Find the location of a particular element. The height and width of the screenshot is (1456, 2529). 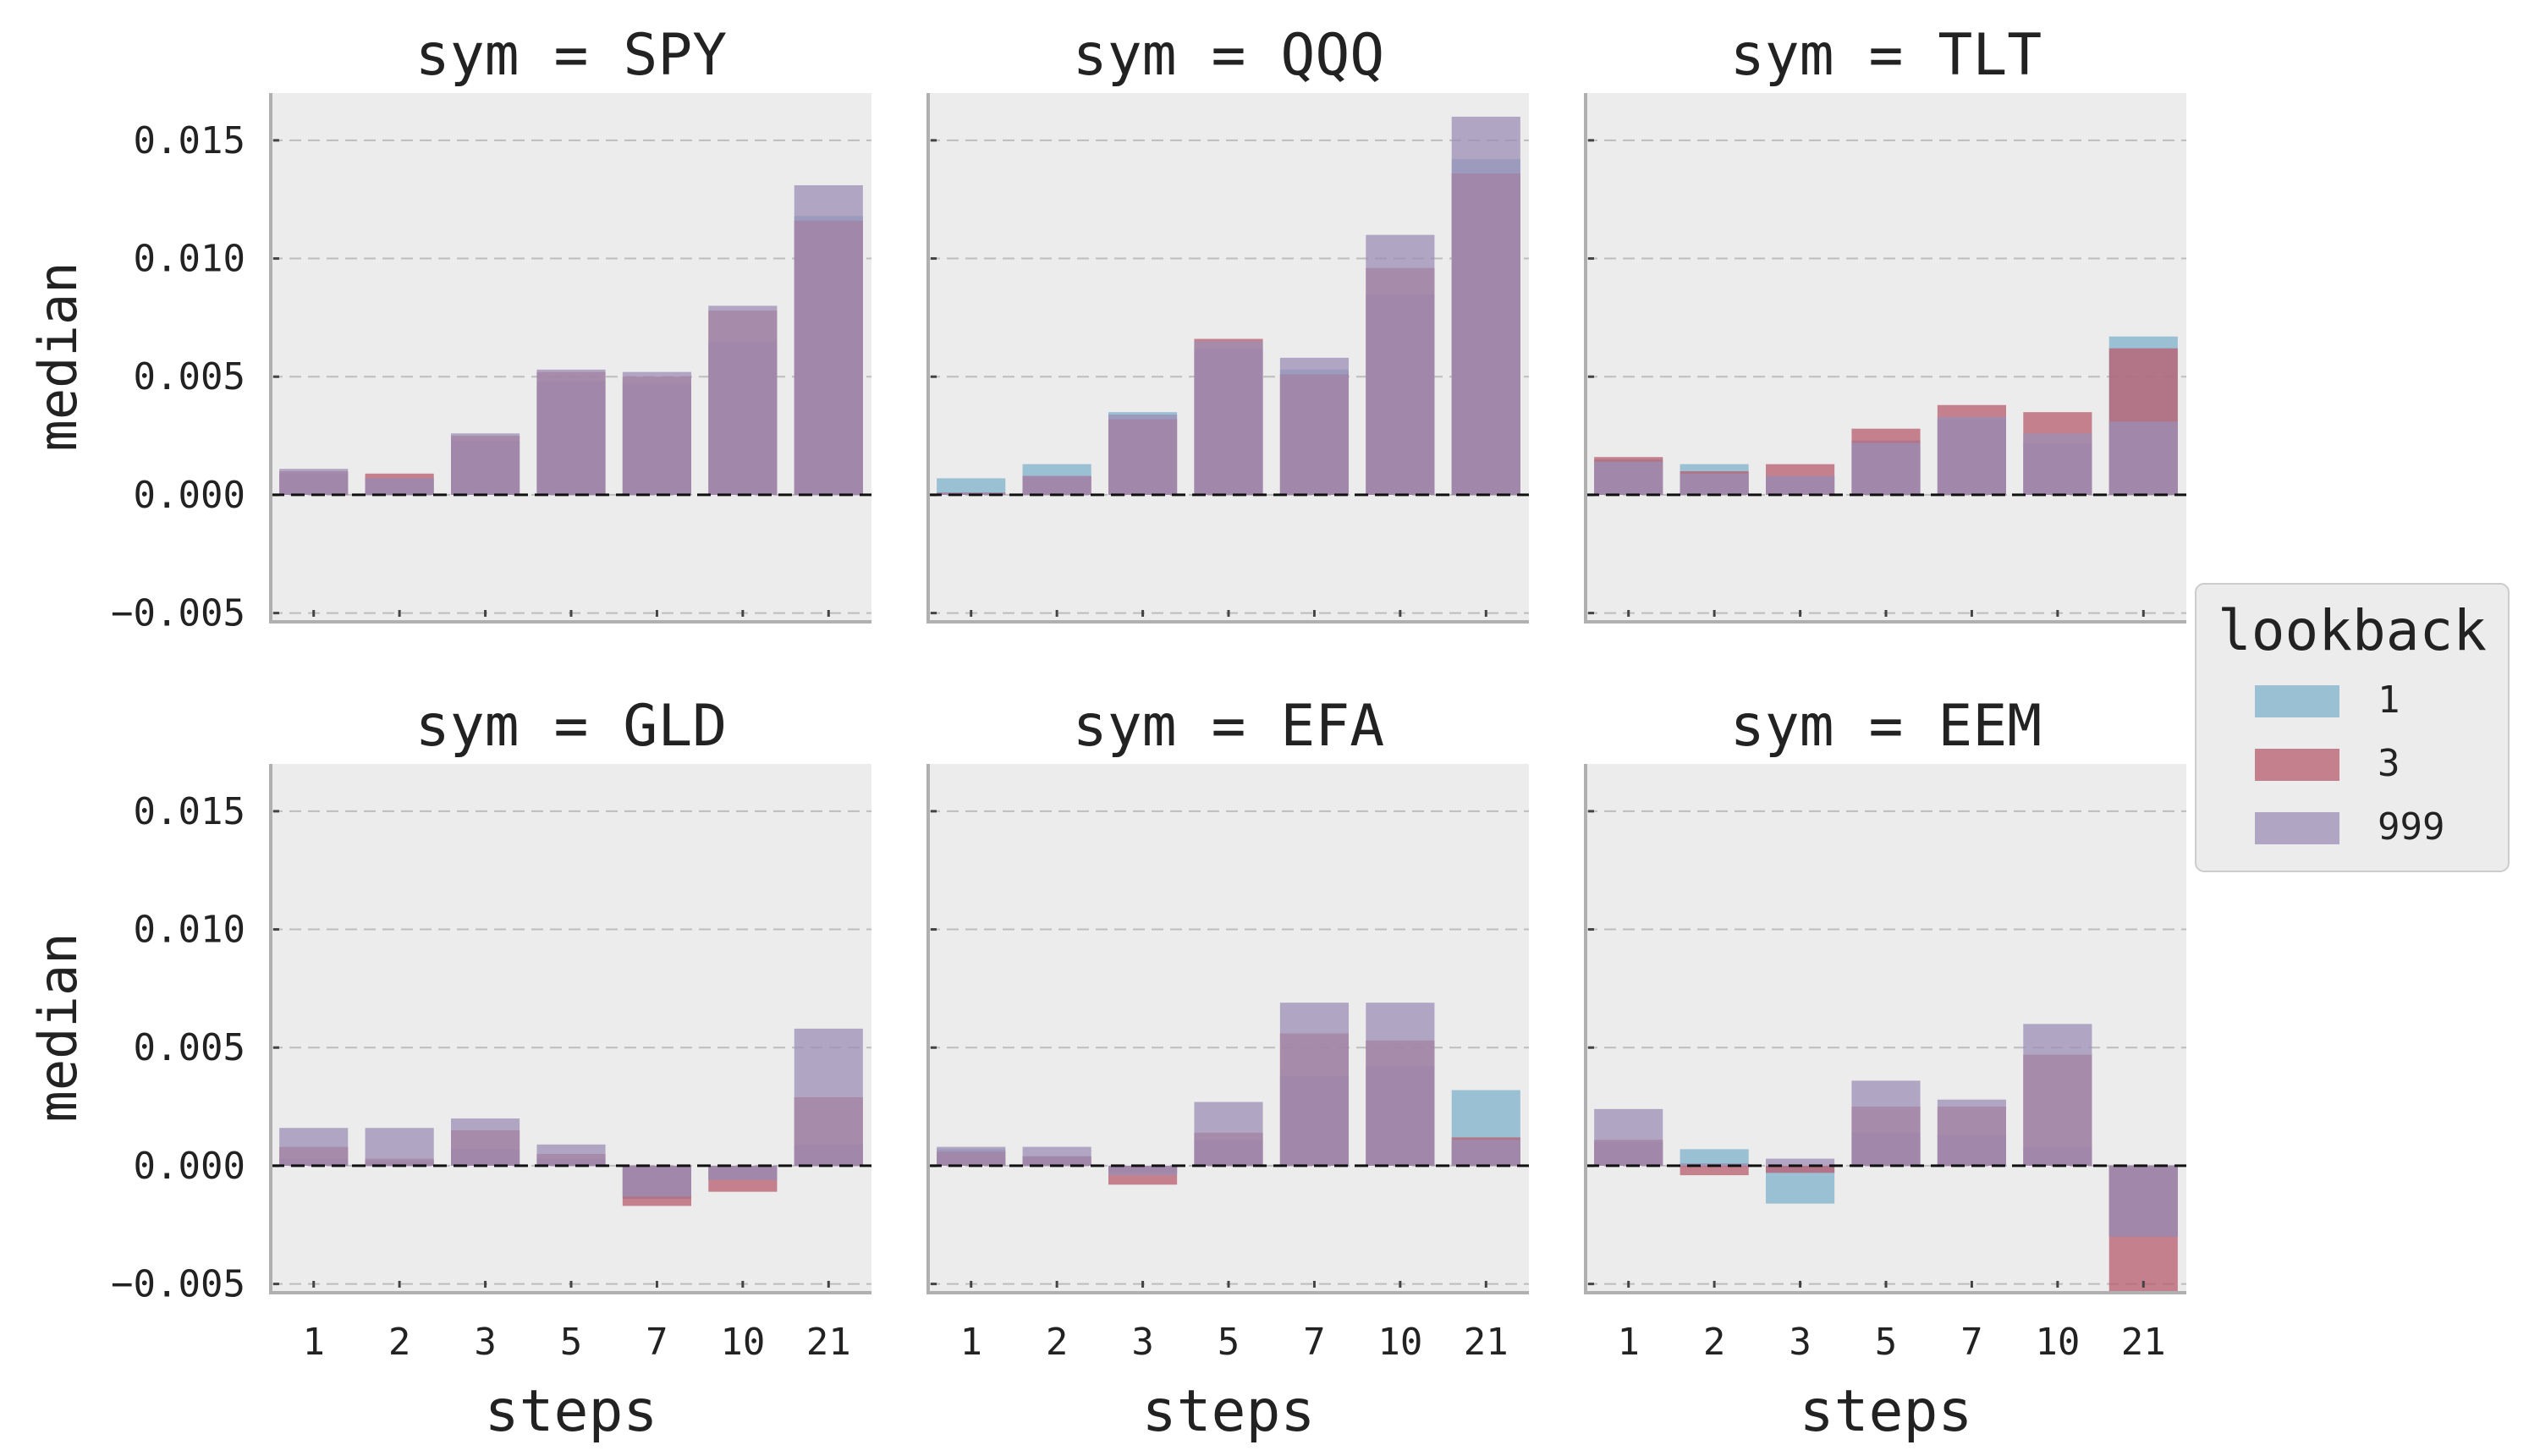

panel-sym-efa: sym = EFA 1 2 3 5 7 10 21 steps is located at coordinates (1228, 1069).